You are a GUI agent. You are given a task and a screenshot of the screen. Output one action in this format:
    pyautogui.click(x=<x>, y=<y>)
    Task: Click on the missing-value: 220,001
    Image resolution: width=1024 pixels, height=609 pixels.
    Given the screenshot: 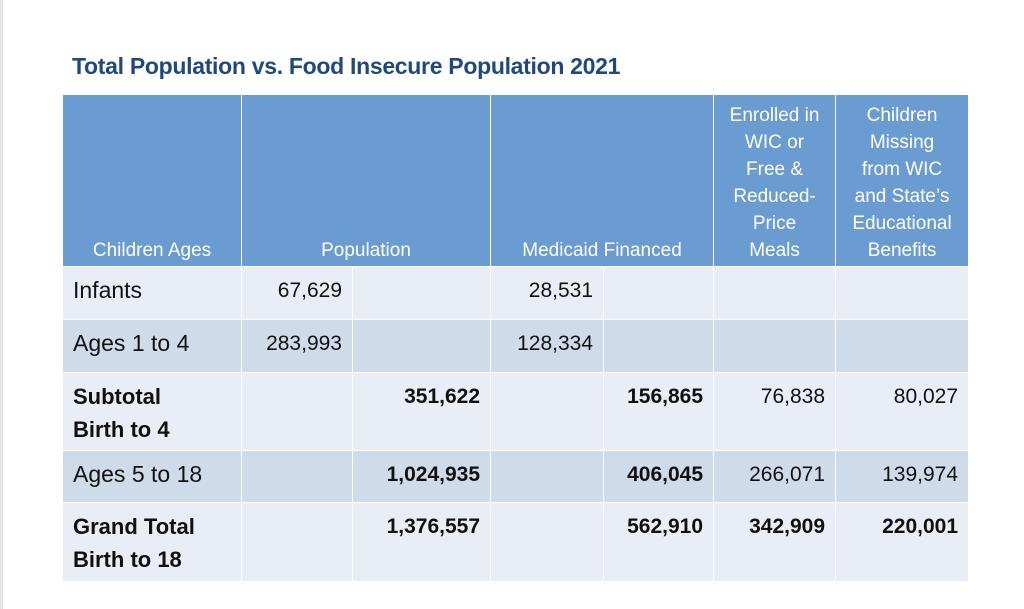 What is the action you would take?
    pyautogui.click(x=902, y=542)
    